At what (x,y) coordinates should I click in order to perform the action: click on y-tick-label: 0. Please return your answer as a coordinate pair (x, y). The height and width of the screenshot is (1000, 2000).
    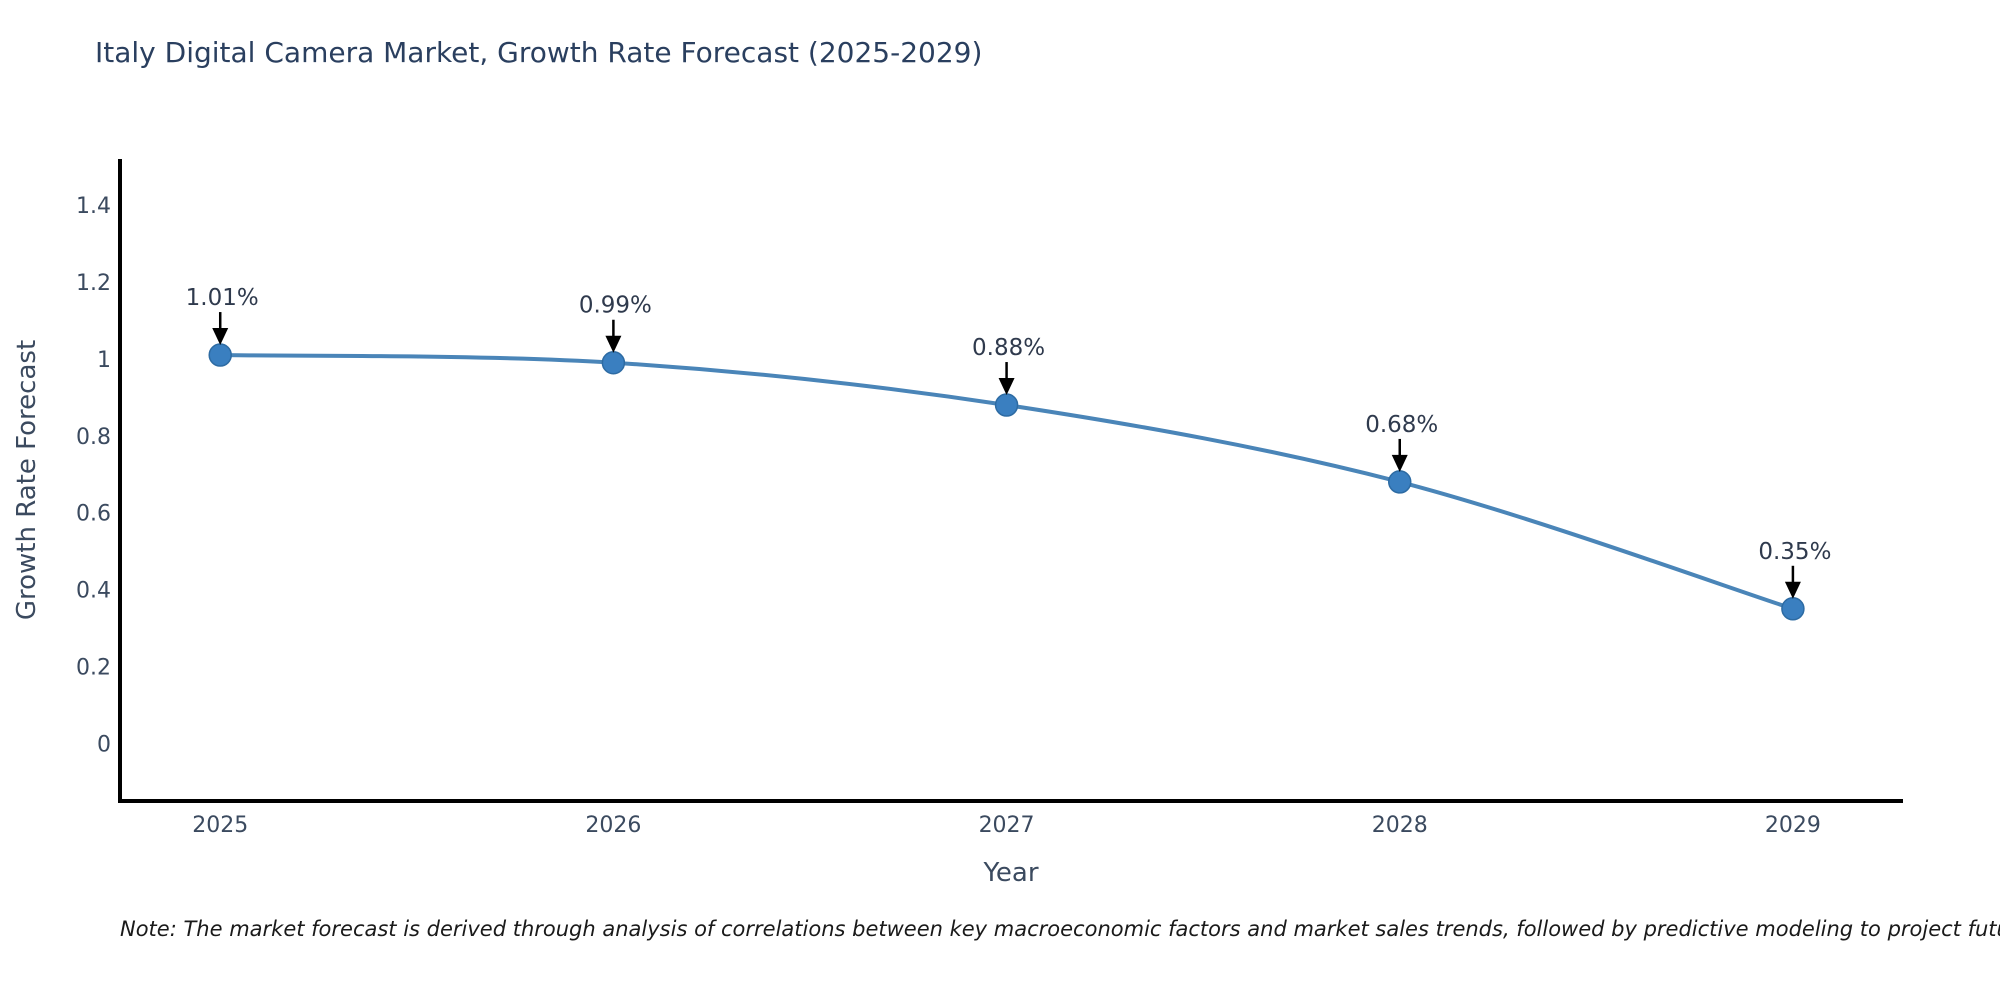
    Looking at the image, I should click on (104, 744).